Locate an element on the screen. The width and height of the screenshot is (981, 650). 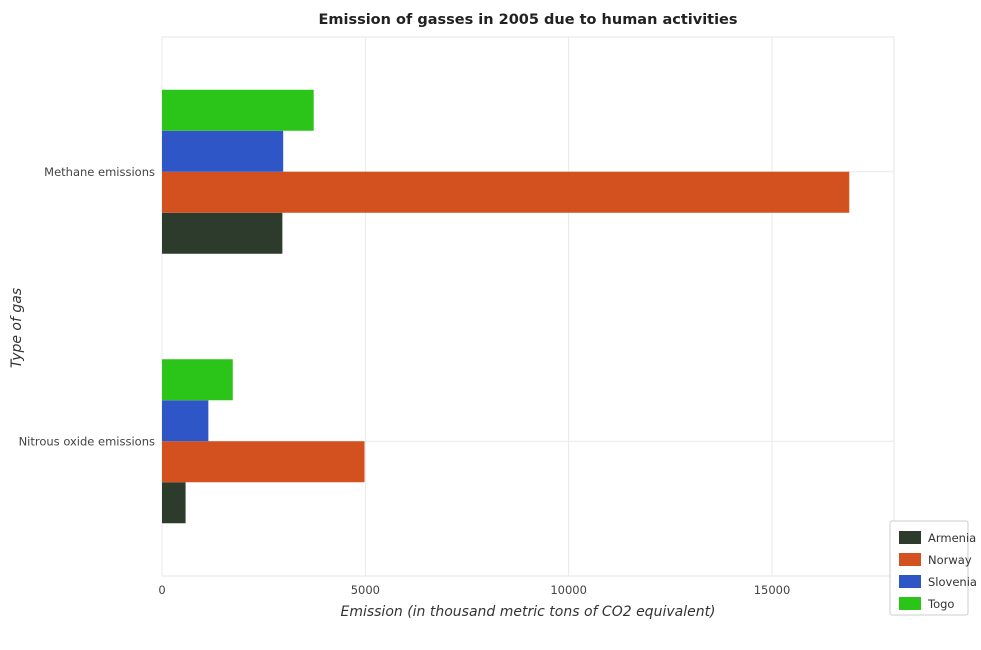
legend-label: Togo is located at coordinates (940, 604).